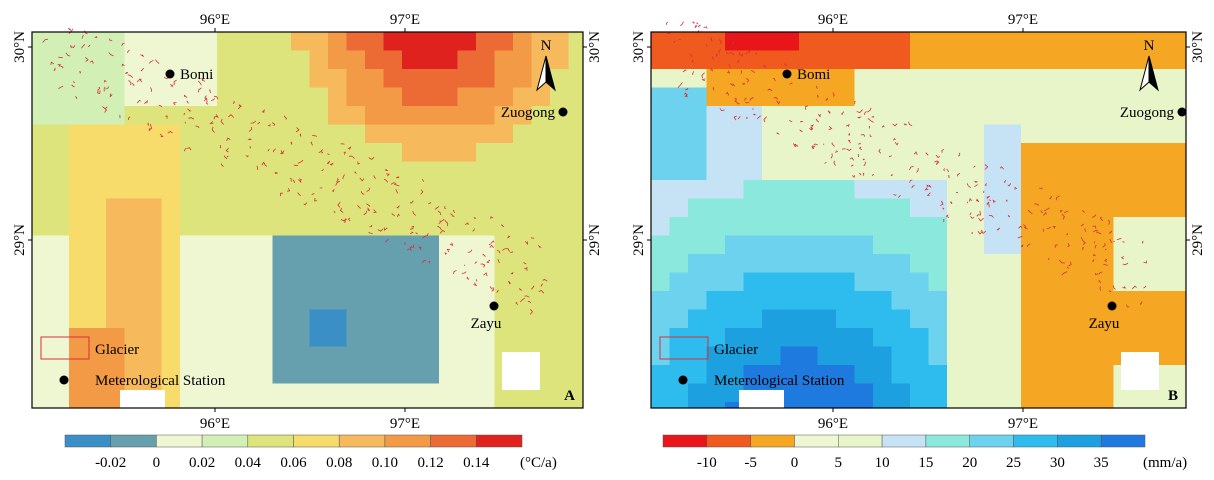  Describe the element at coordinates (1023, 424) in the screenshot. I see `lon-label: 97°E` at that location.